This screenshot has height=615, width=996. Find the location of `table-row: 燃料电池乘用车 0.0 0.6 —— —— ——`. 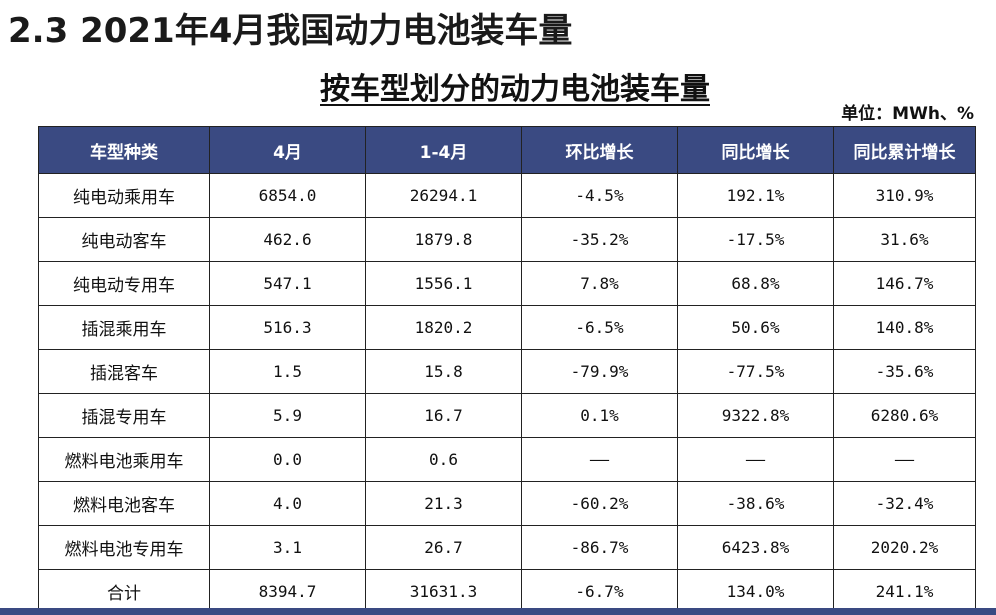

table-row: 燃料电池乘用车 0.0 0.6 —— —— —— is located at coordinates (507, 459).